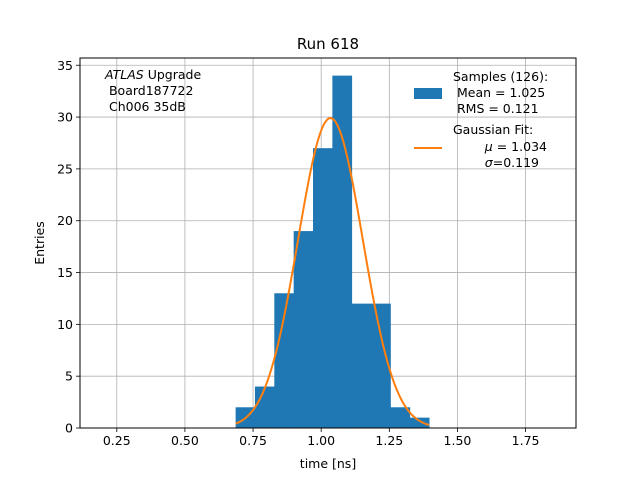  What do you see at coordinates (253, 440) in the screenshot?
I see `x-tick-label-2: 0.75` at bounding box center [253, 440].